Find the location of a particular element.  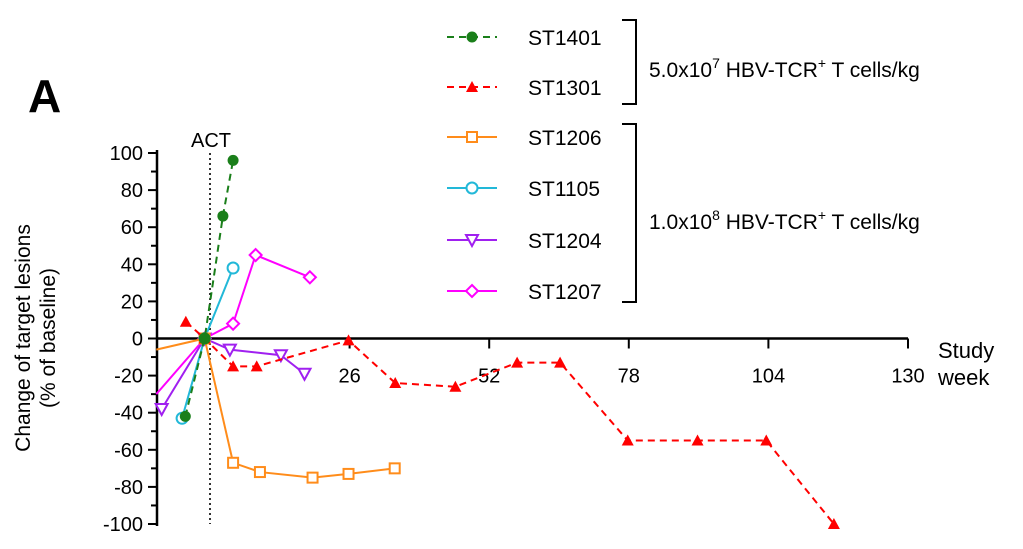

group-label: 5.0x107 HBV-TCR+ T cells/kg is located at coordinates (784, 68).